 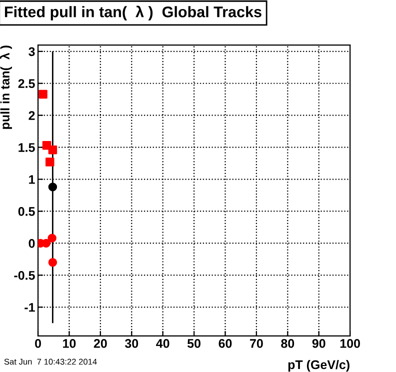 I want to click on x-tick-label: 60, so click(x=225, y=343).